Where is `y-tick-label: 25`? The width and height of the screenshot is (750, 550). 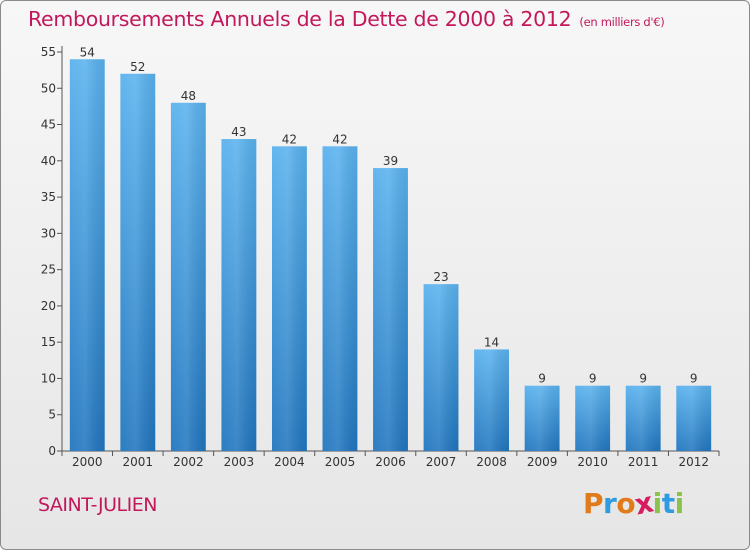 y-tick-label: 25 is located at coordinates (48, 270).